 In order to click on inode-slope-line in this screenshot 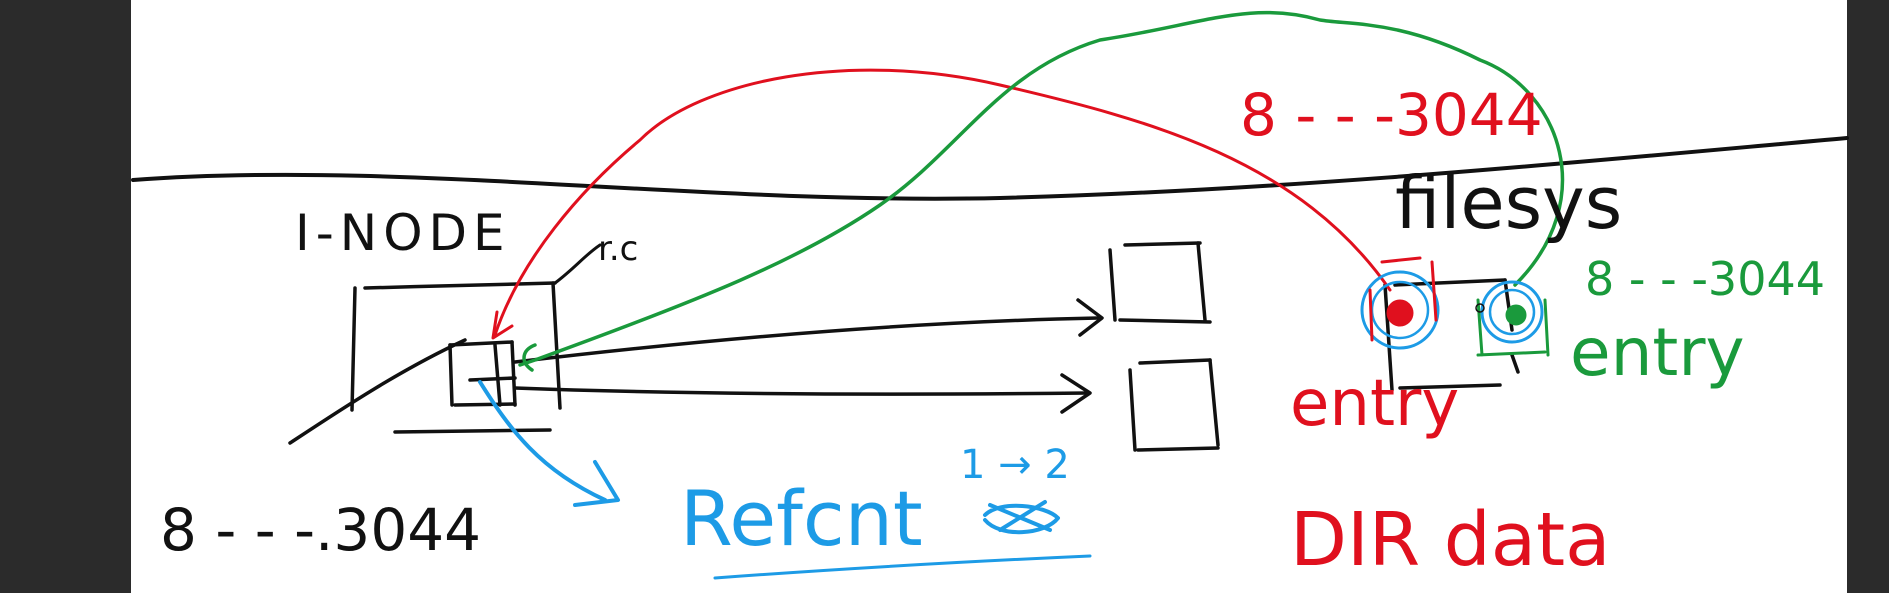, I will do `click(377, 391)`.